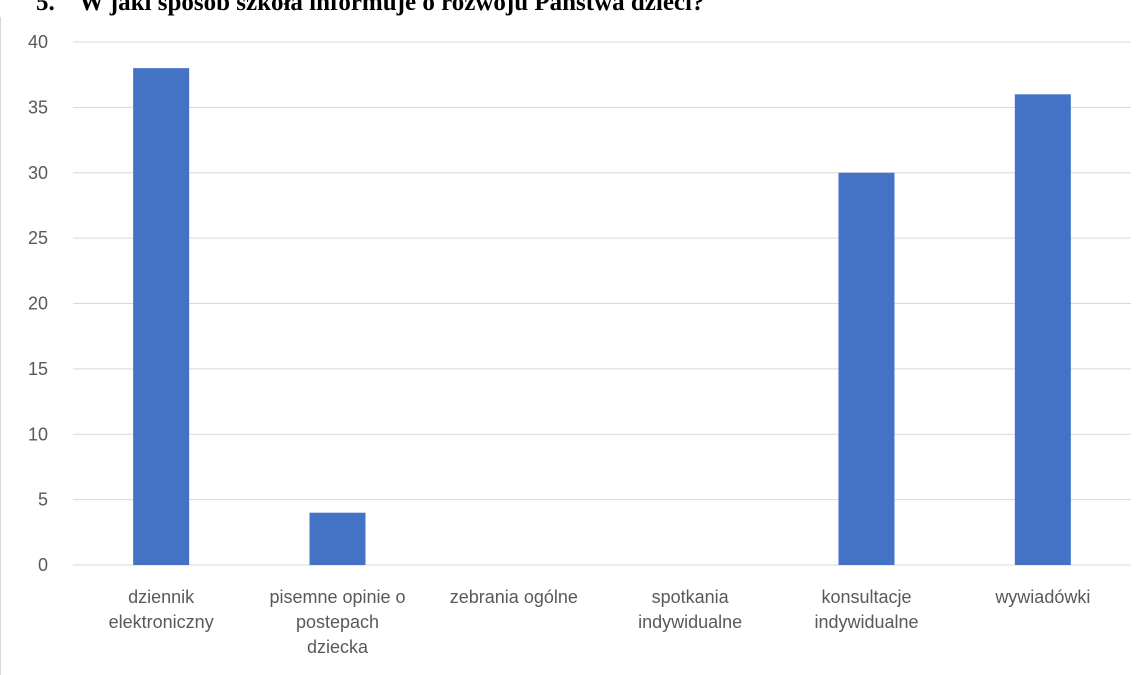 The height and width of the screenshot is (675, 1144). I want to click on x-category-label-line: konsultacje, so click(866, 597).